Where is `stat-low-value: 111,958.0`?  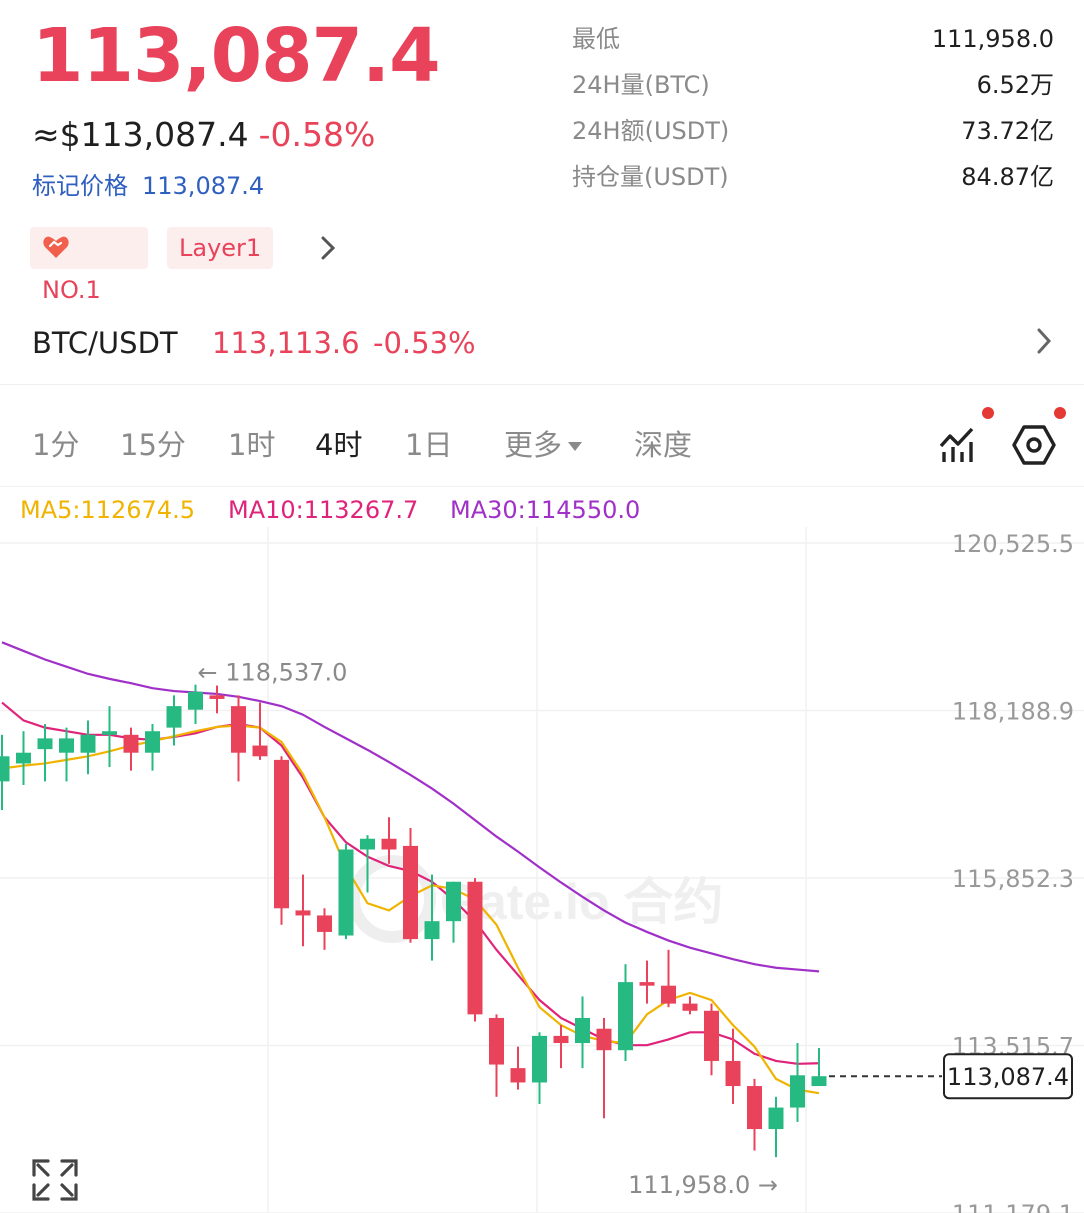
stat-low-value: 111,958.0 is located at coordinates (992, 39).